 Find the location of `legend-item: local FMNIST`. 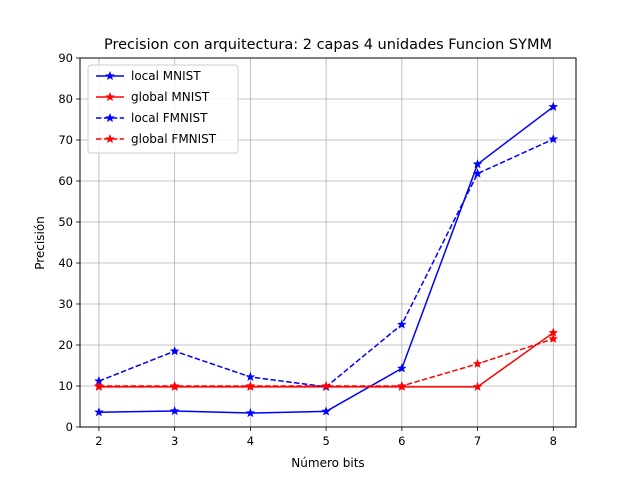

legend-item: local FMNIST is located at coordinates (152, 118).